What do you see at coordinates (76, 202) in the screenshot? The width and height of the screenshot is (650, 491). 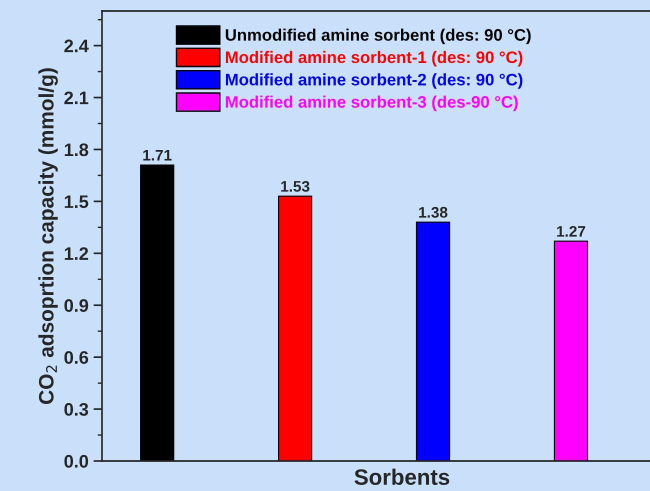 I see `y-tick-label: 1.5` at bounding box center [76, 202].